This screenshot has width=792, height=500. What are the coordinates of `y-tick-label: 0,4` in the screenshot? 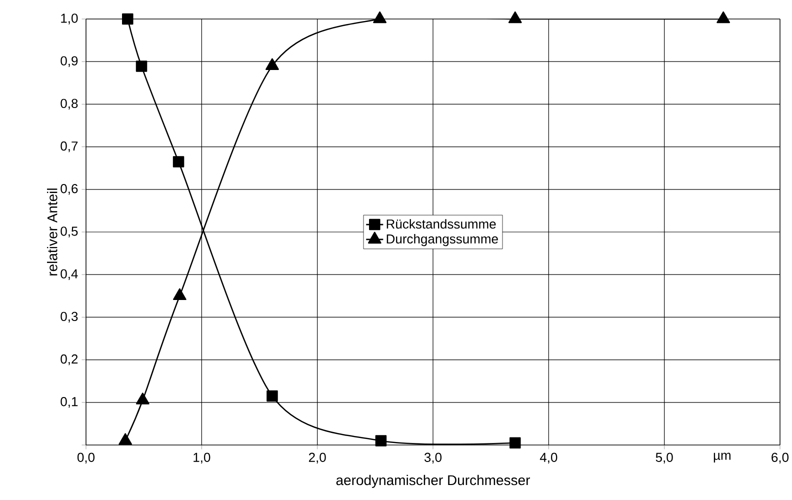 It's located at (69, 274).